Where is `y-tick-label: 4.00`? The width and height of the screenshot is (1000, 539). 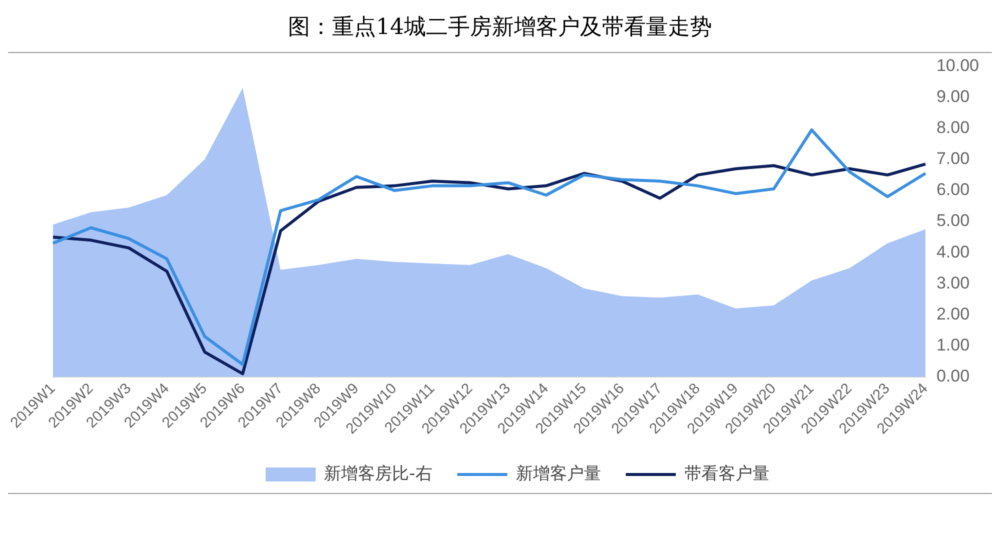
y-tick-label: 4.00 is located at coordinates (953, 252).